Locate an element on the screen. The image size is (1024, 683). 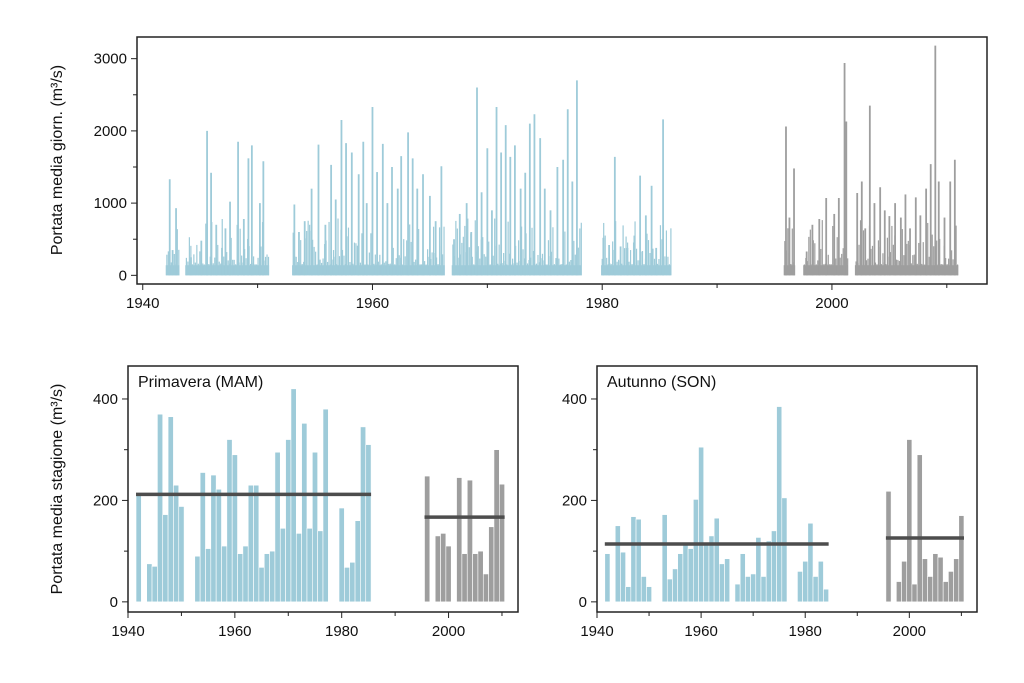
y-tick-label: 0 is located at coordinates (123, 275).